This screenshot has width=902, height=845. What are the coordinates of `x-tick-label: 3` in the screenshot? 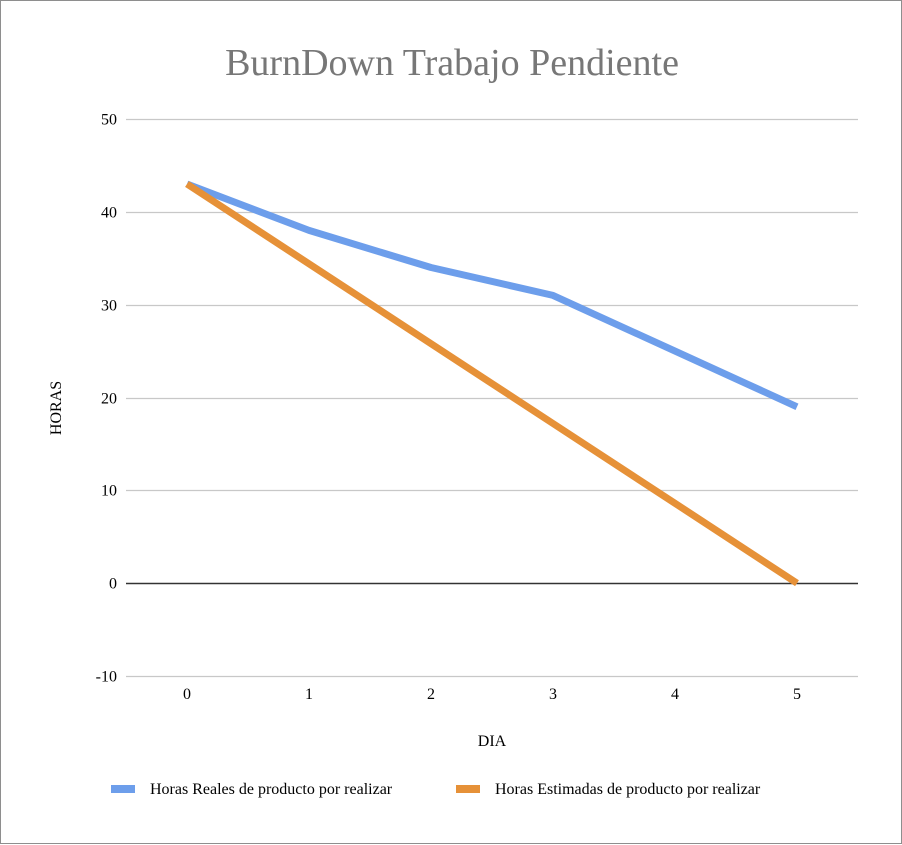 It's located at (553, 694).